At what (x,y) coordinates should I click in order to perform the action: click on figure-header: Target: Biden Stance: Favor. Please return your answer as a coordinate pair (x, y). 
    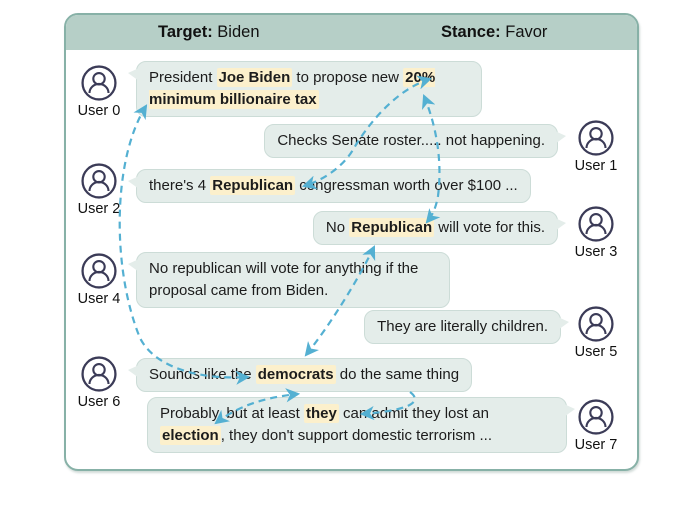
    Looking at the image, I should click on (351, 32).